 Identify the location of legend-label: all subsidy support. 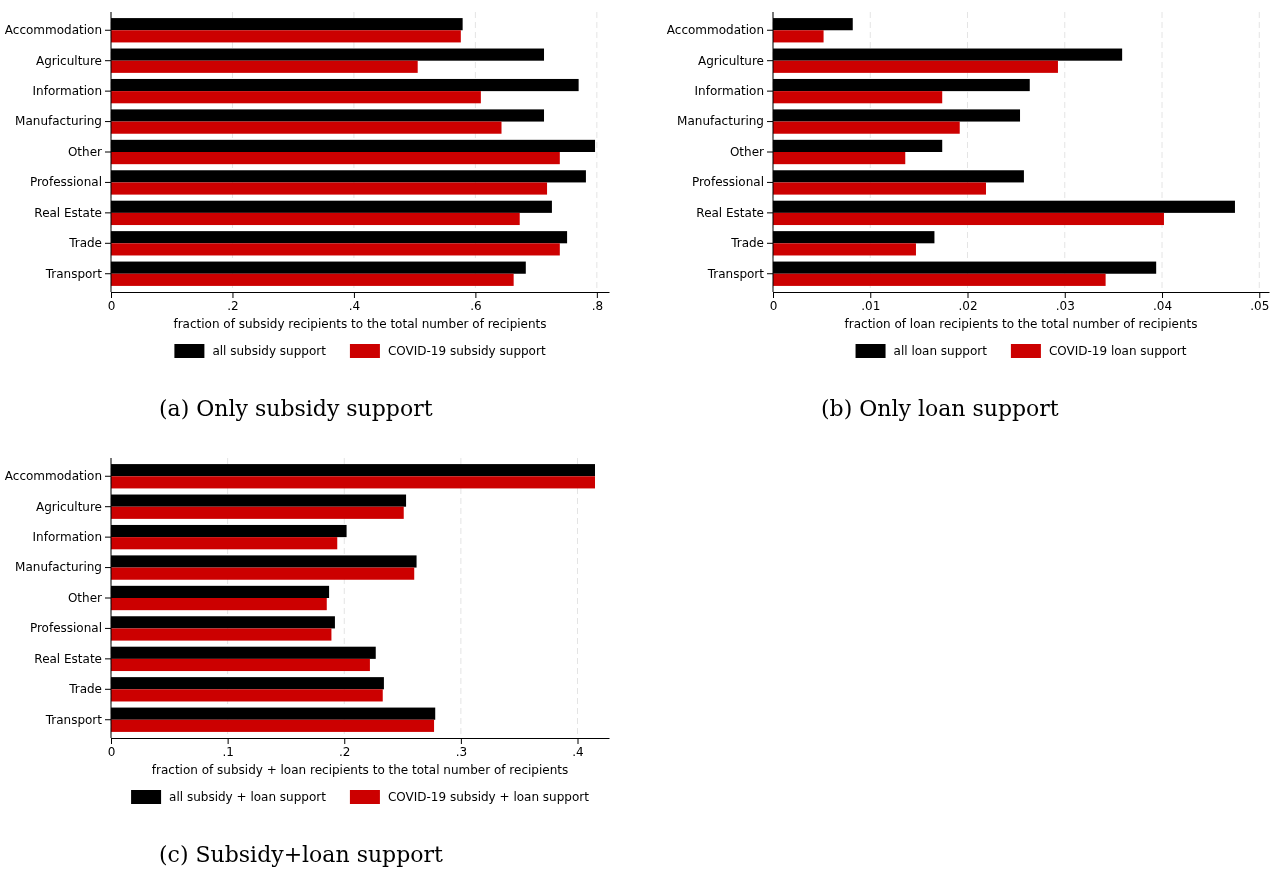
(269, 351).